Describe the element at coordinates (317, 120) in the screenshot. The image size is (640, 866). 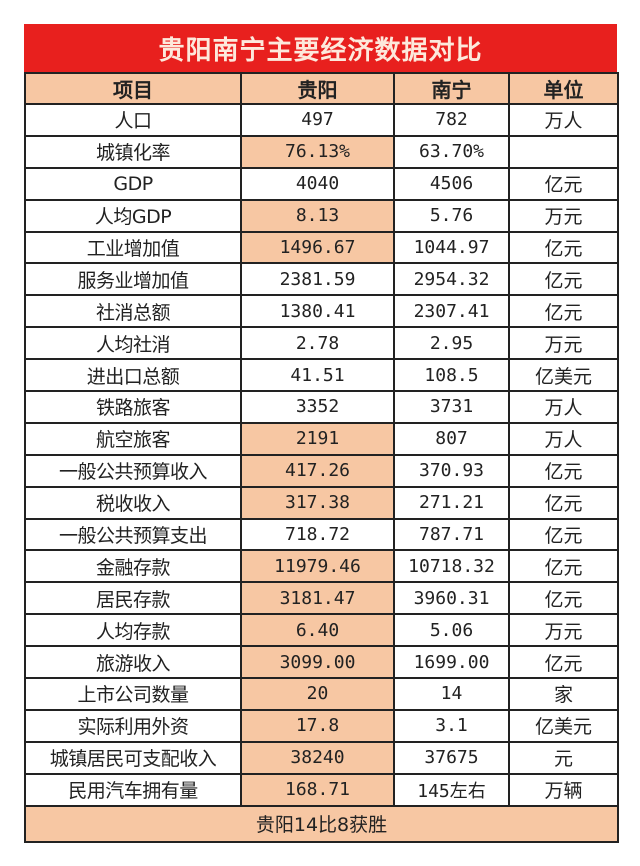
I see `guiyang-value: 497` at that location.